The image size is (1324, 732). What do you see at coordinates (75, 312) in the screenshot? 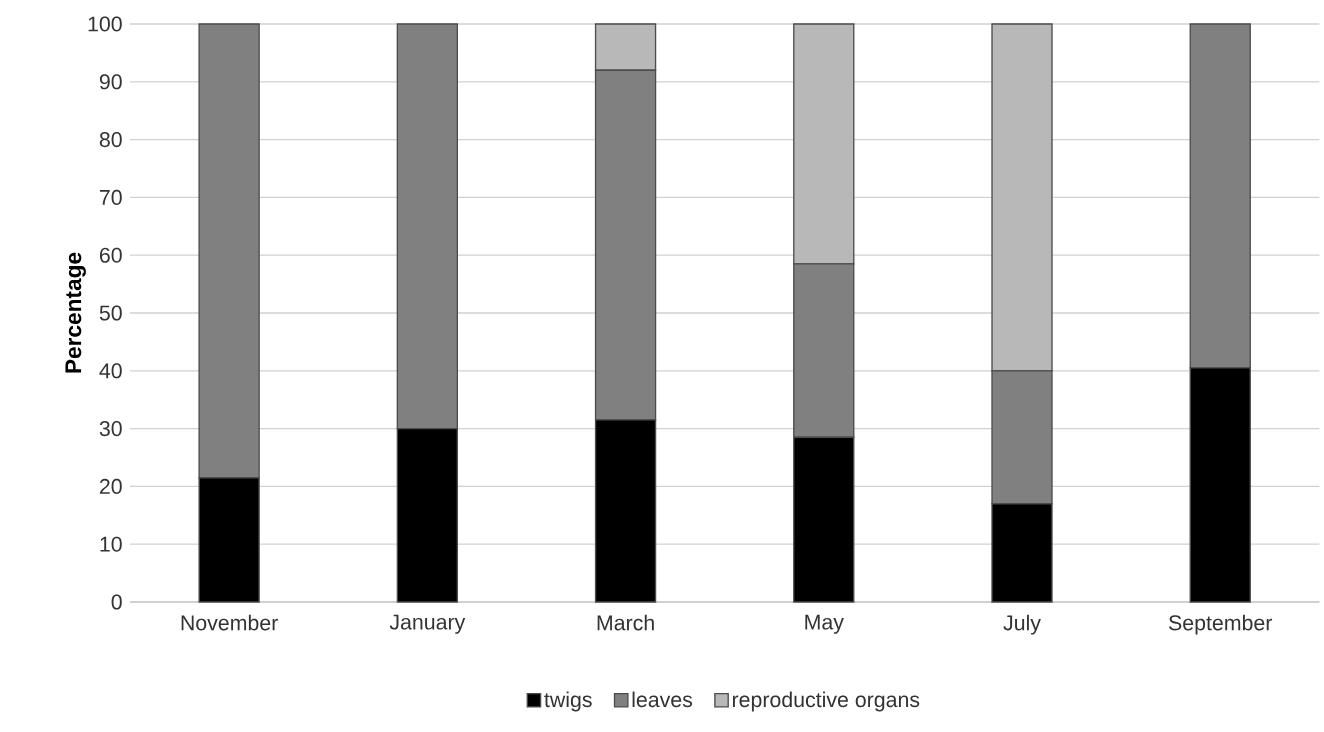
I see `y-axis-title: Percentage` at bounding box center [75, 312].